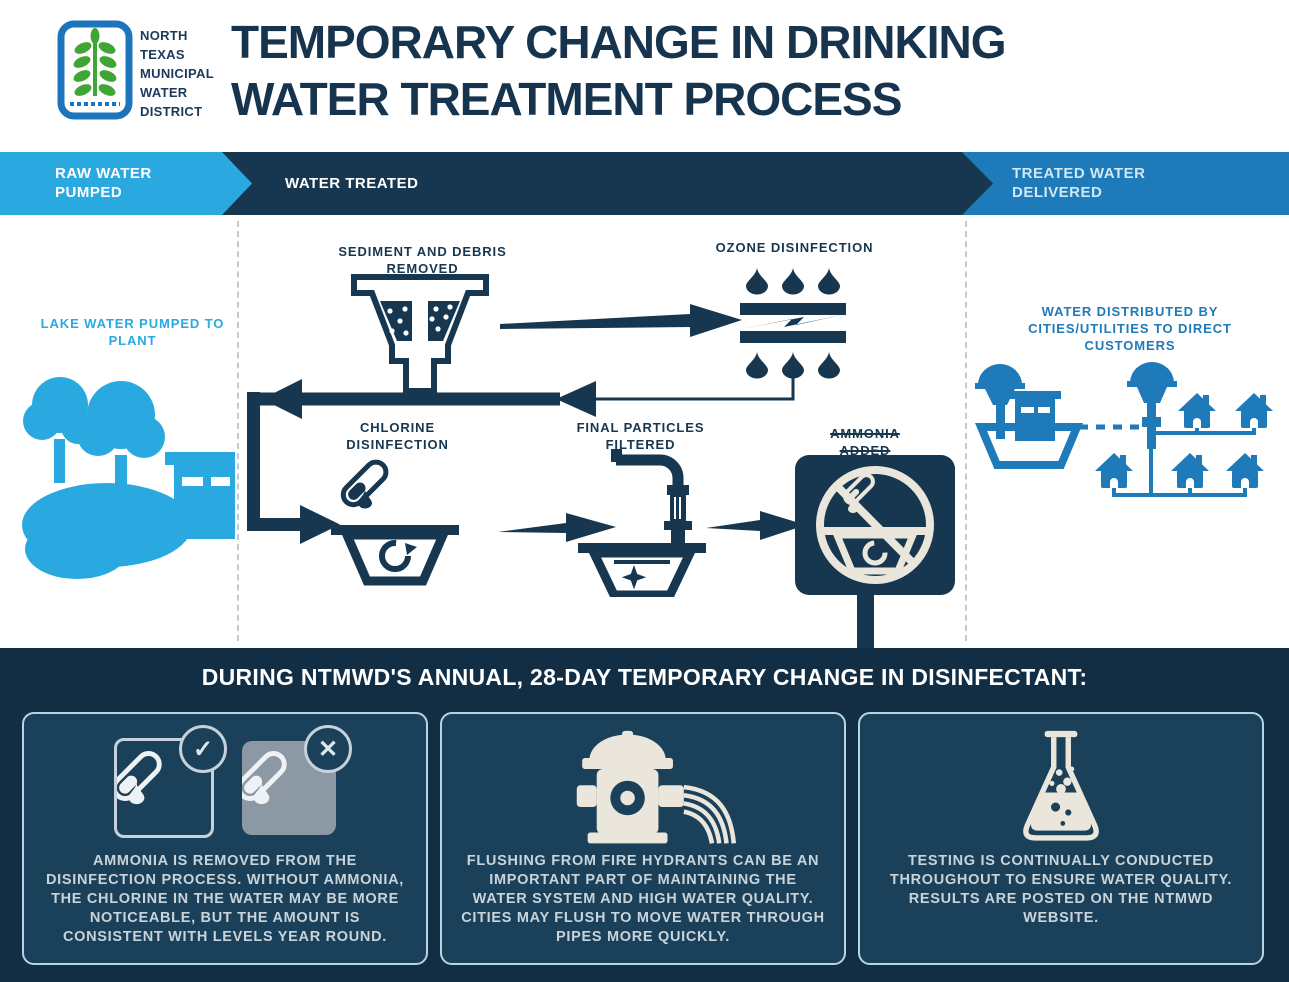 The width and height of the screenshot is (1289, 982). Describe the element at coordinates (395, 522) in the screenshot. I see `chlorine-disinfection-icon` at that location.